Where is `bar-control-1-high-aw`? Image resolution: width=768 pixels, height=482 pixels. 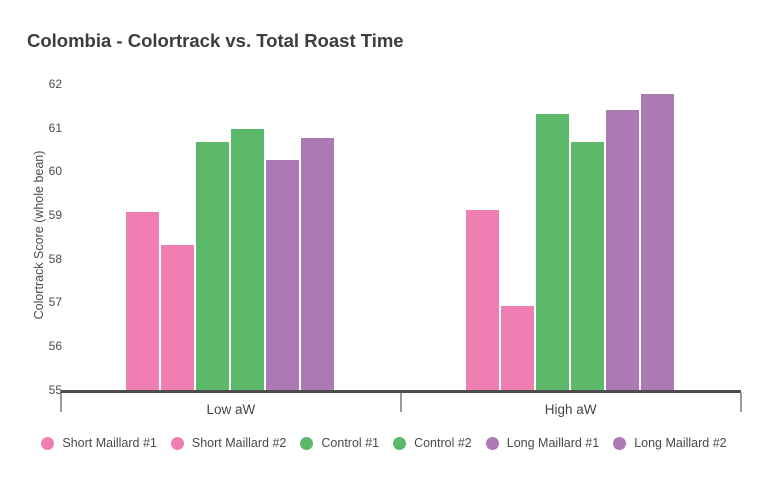 bar-control-1-high-aw is located at coordinates (552, 252).